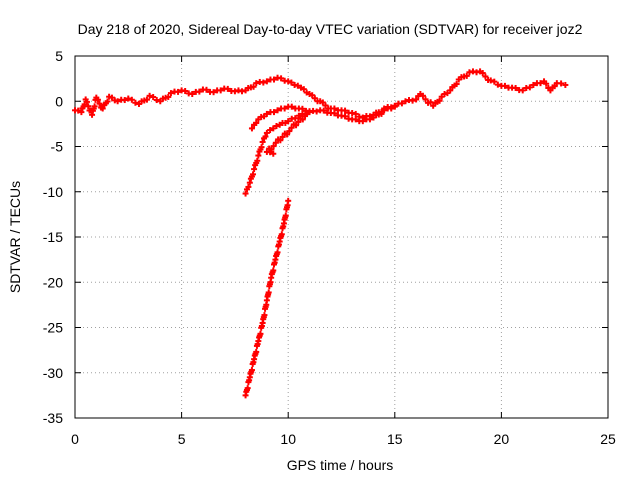 This screenshot has width=640, height=480. I want to click on x-tick-label: 25, so click(608, 439).